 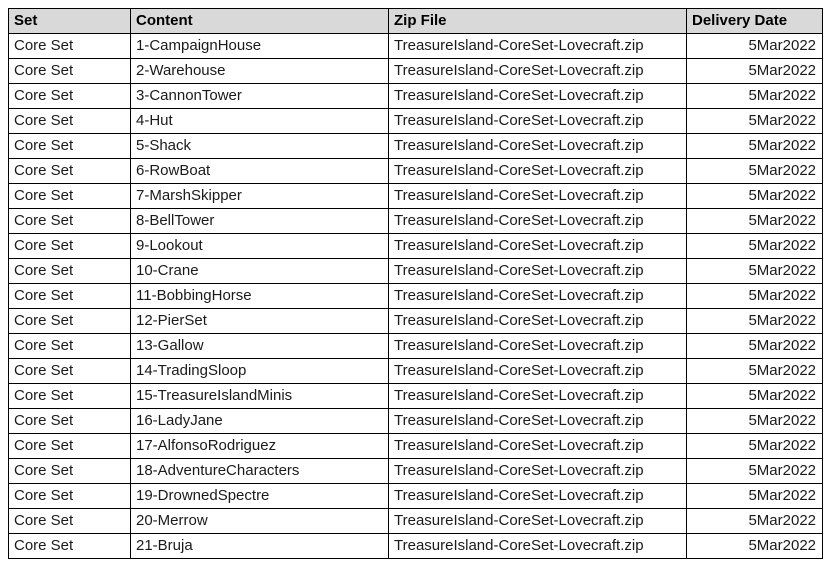 What do you see at coordinates (259, 271) in the screenshot?
I see `cell-content: 10-Crane` at bounding box center [259, 271].